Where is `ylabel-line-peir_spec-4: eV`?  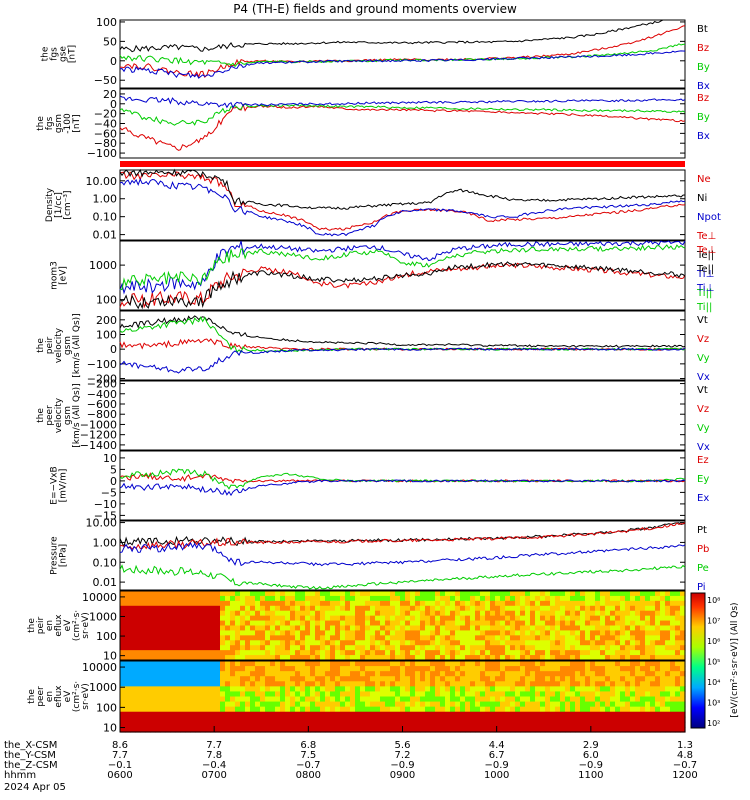 ylabel-line-peir_spec-4: eV is located at coordinates (68, 625).